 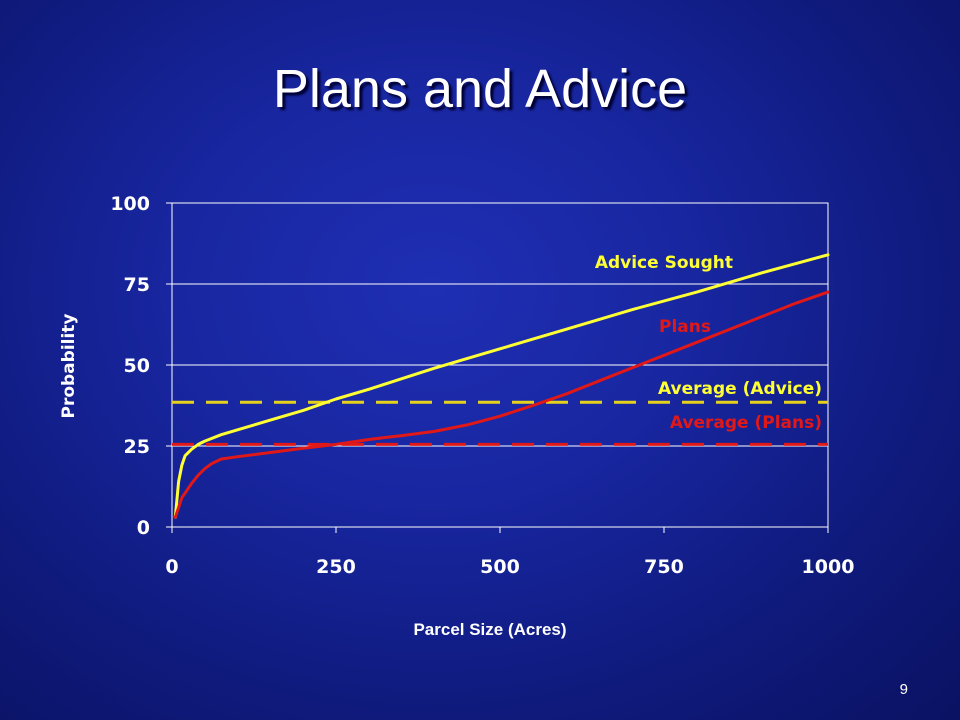 What do you see at coordinates (137, 366) in the screenshot?
I see `y-tick-label-50: 50` at bounding box center [137, 366].